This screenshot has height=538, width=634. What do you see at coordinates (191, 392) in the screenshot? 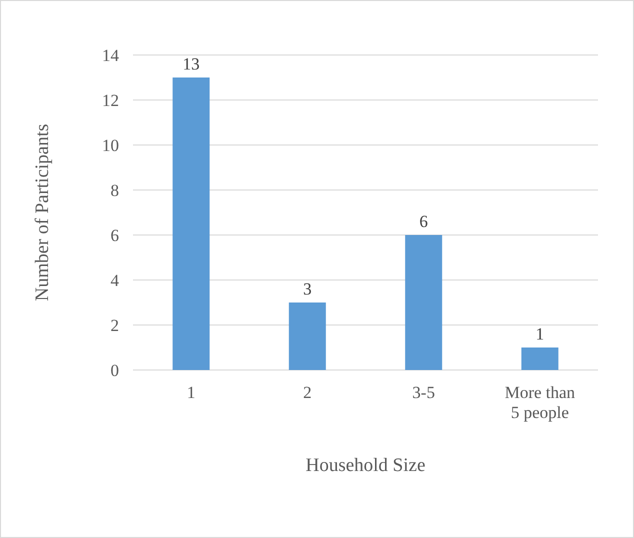
I see `x-tick-label: 1` at bounding box center [191, 392].